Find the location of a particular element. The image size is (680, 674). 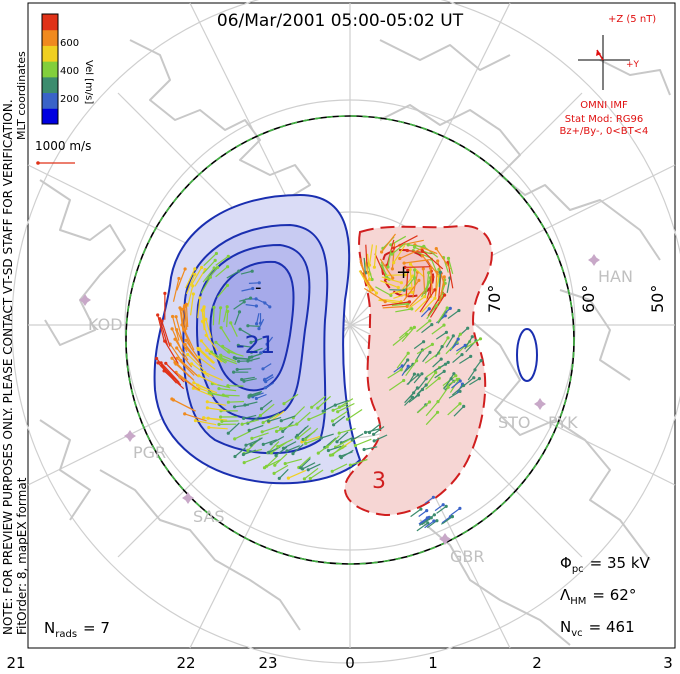

imf-z-label: +Z (5 nT) is located at coordinates (632, 19).